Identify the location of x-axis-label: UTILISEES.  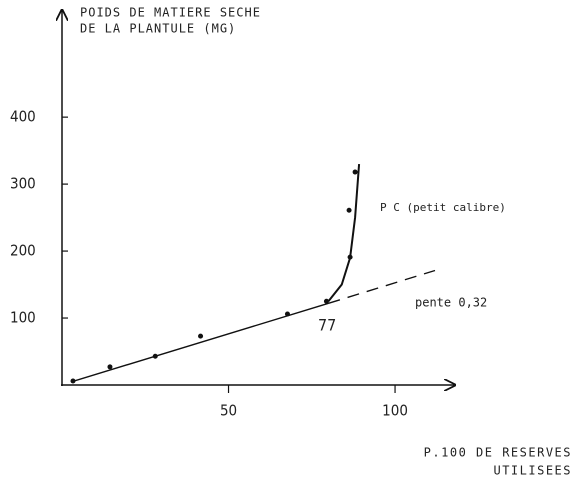
(532, 471).